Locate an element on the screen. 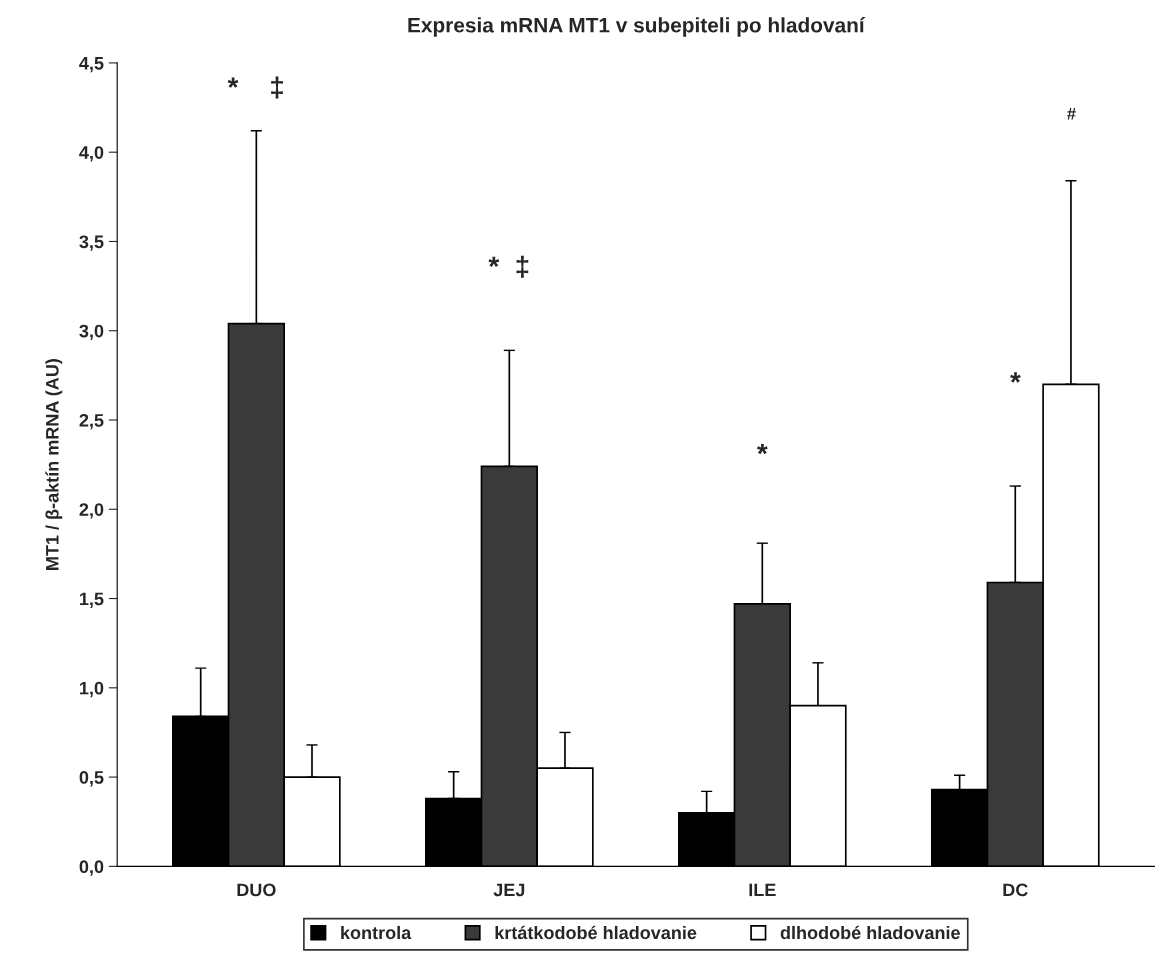 This screenshot has height=968, width=1172. annotation: # is located at coordinates (1071, 114).